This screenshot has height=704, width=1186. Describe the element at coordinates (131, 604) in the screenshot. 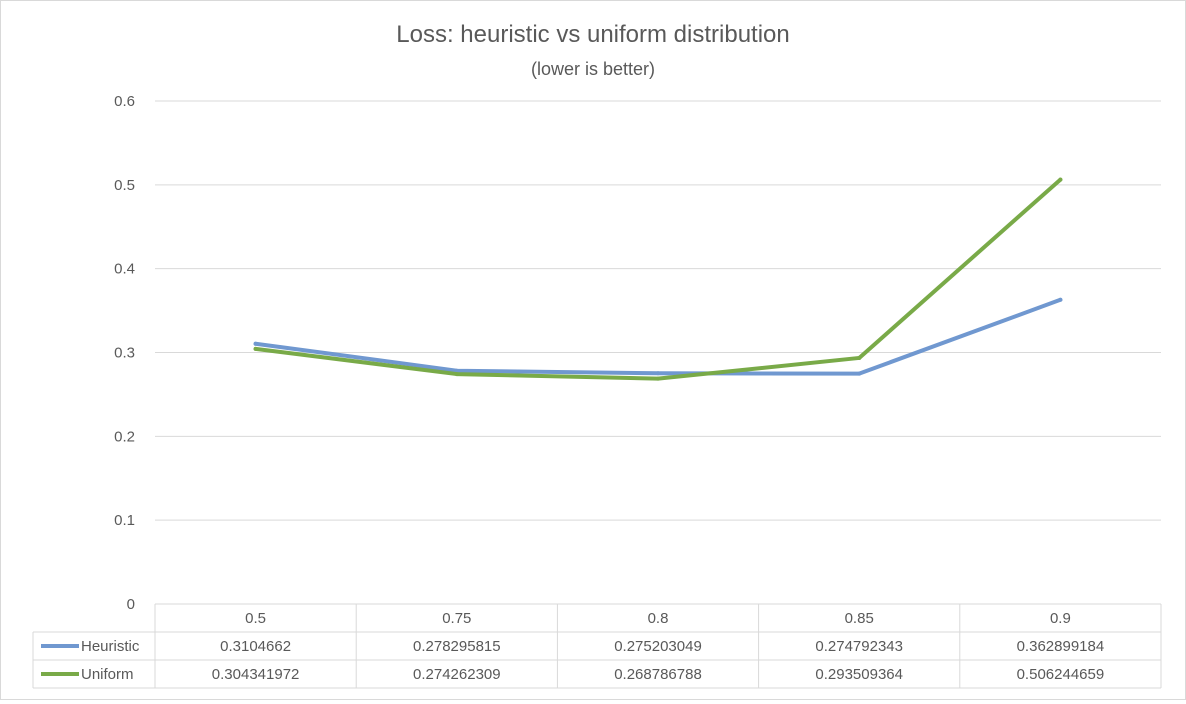

I see `y-tick-label: 0` at that location.